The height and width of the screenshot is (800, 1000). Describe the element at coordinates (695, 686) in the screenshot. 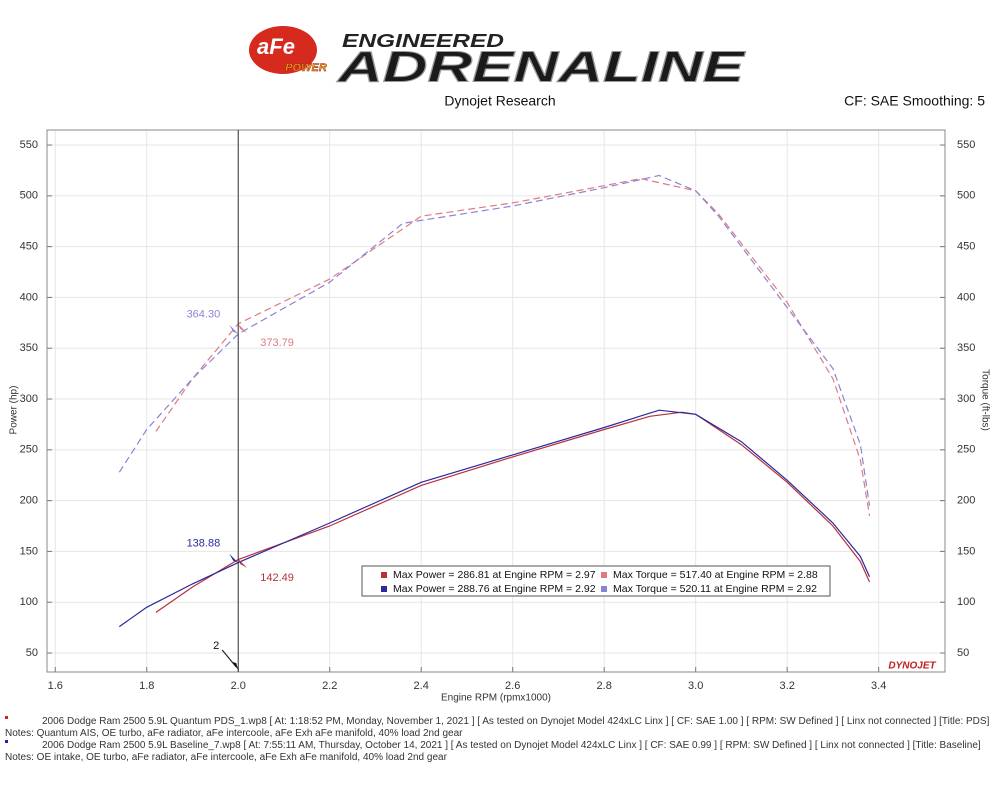

I see `x-tick-label: 3.0` at that location.